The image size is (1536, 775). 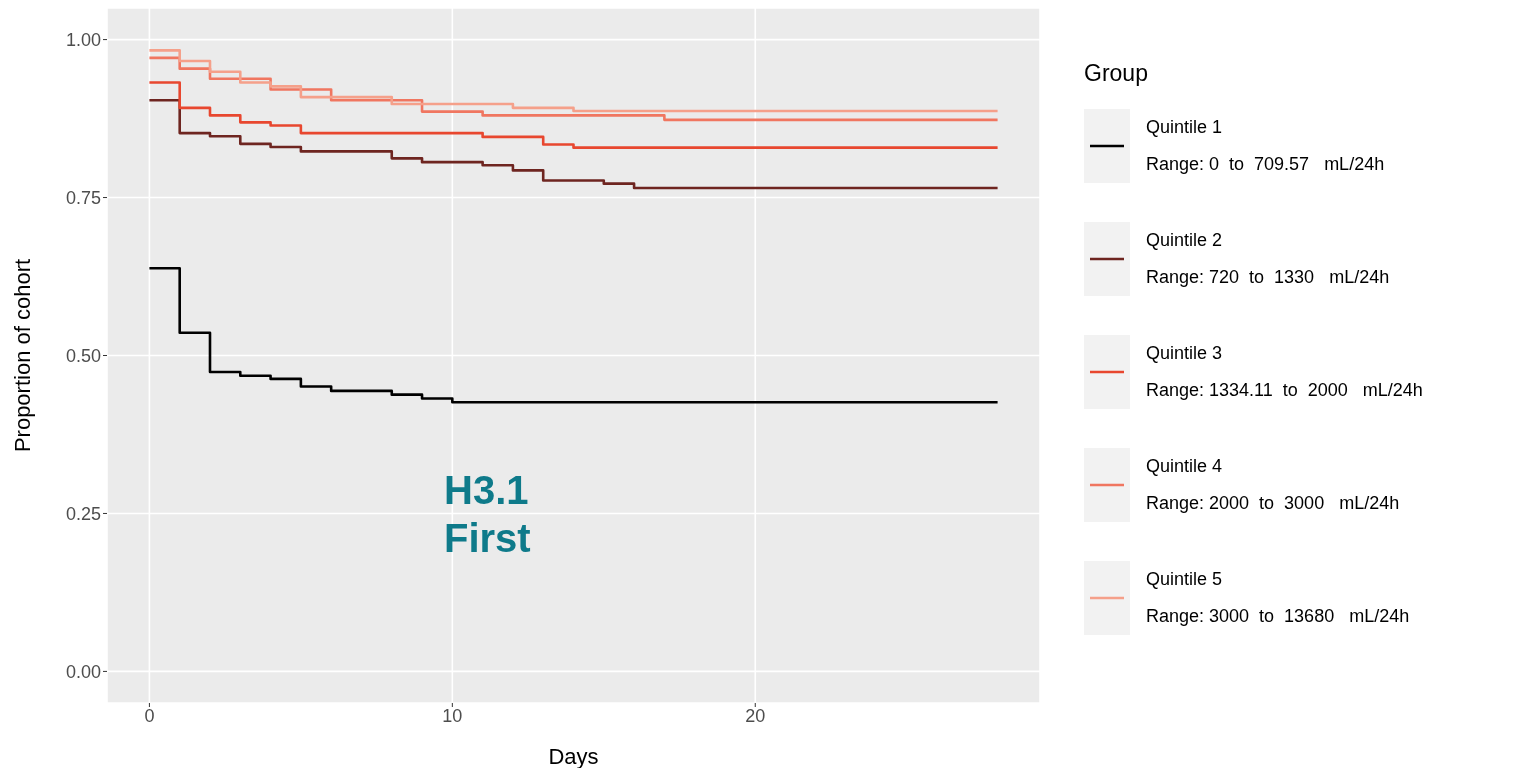 What do you see at coordinates (573, 756) in the screenshot?
I see `x-axis-title: Days` at bounding box center [573, 756].